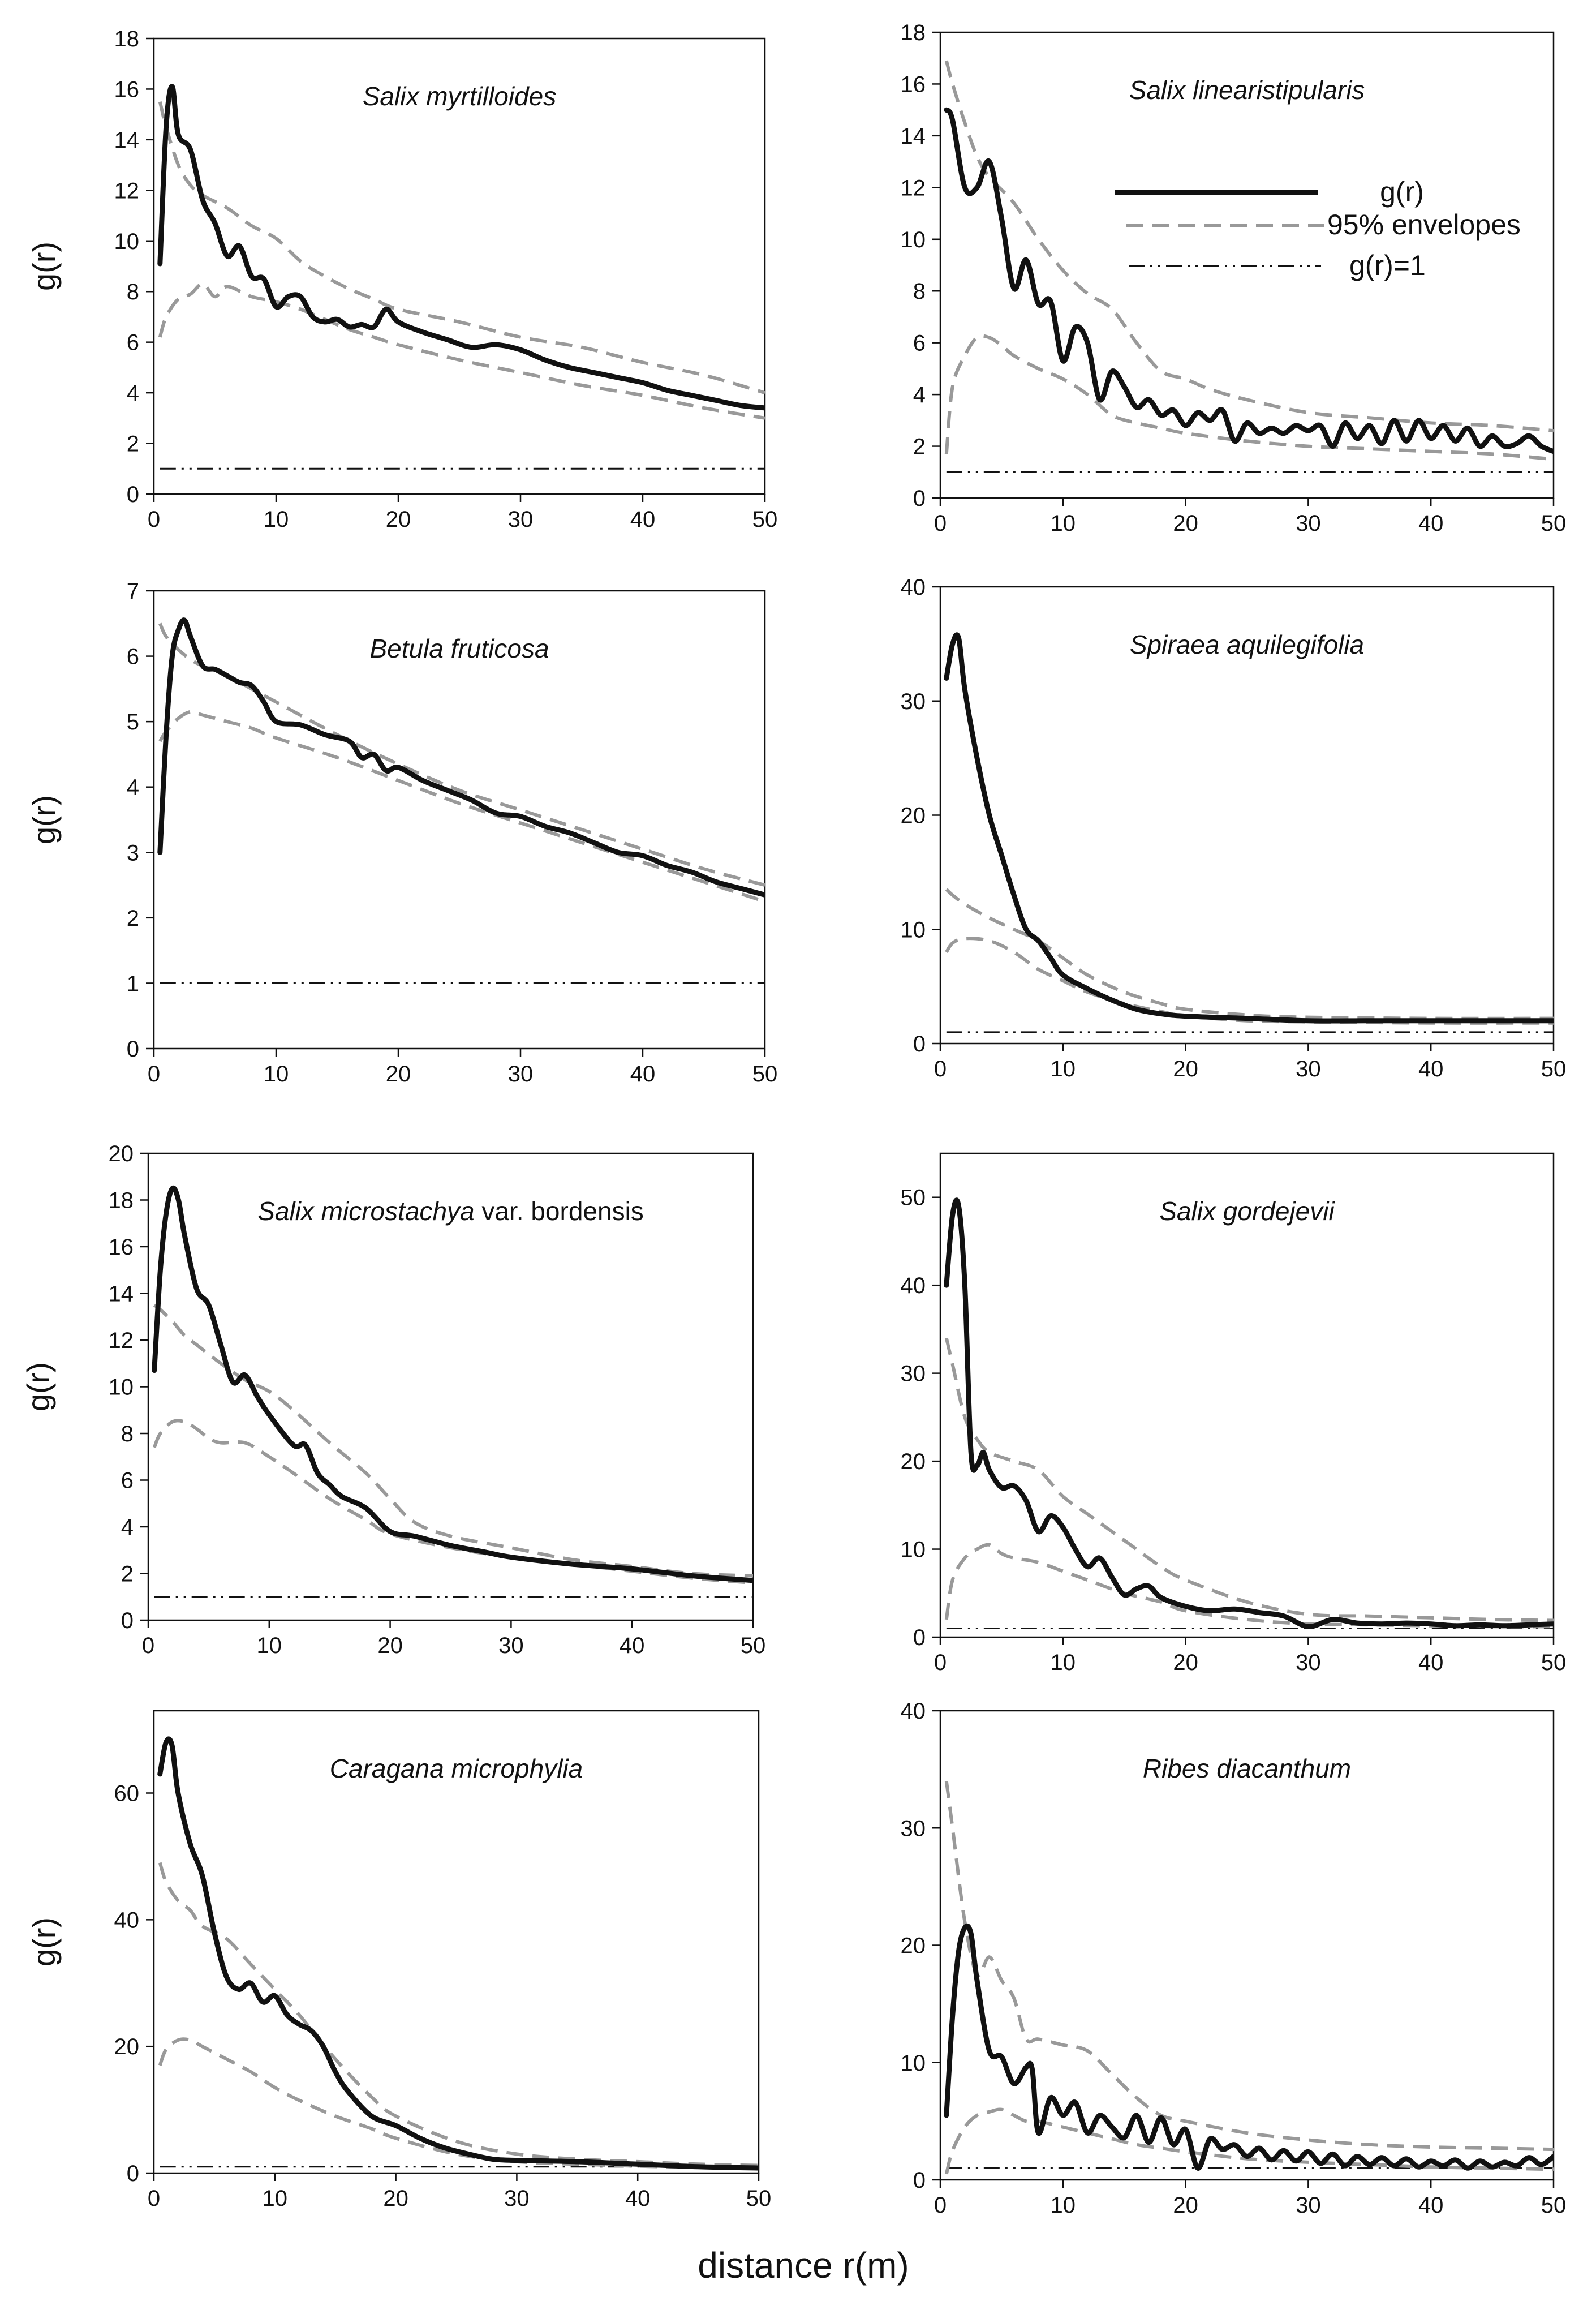  Describe the element at coordinates (133, 591) in the screenshot. I see `y-tick-label: 7` at that location.